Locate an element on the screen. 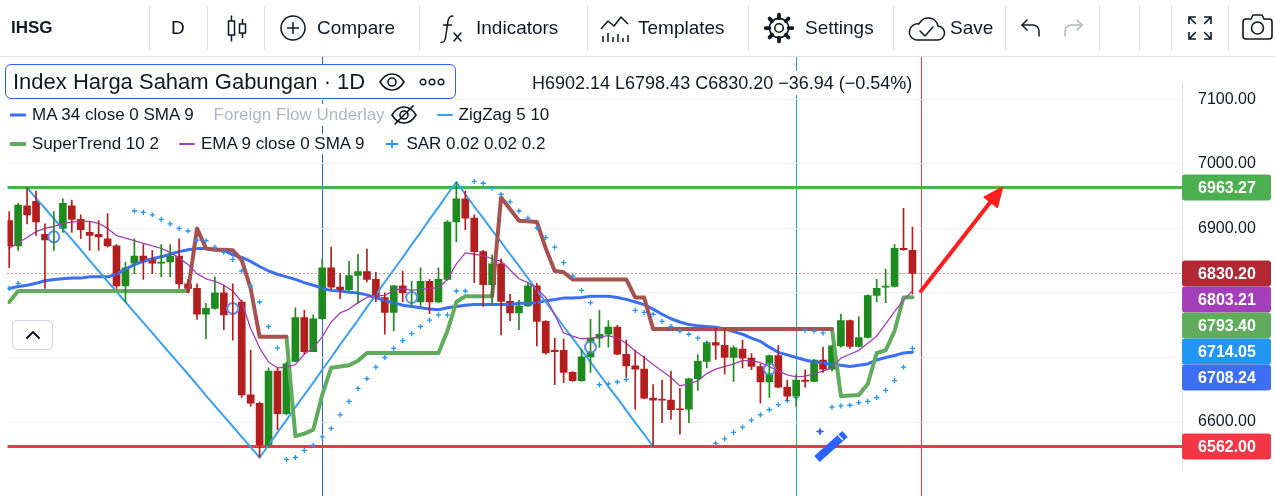  annotation: H6902.14 L6798.43 C6830.20 −36.94 (−0.54%) is located at coordinates (722, 83).